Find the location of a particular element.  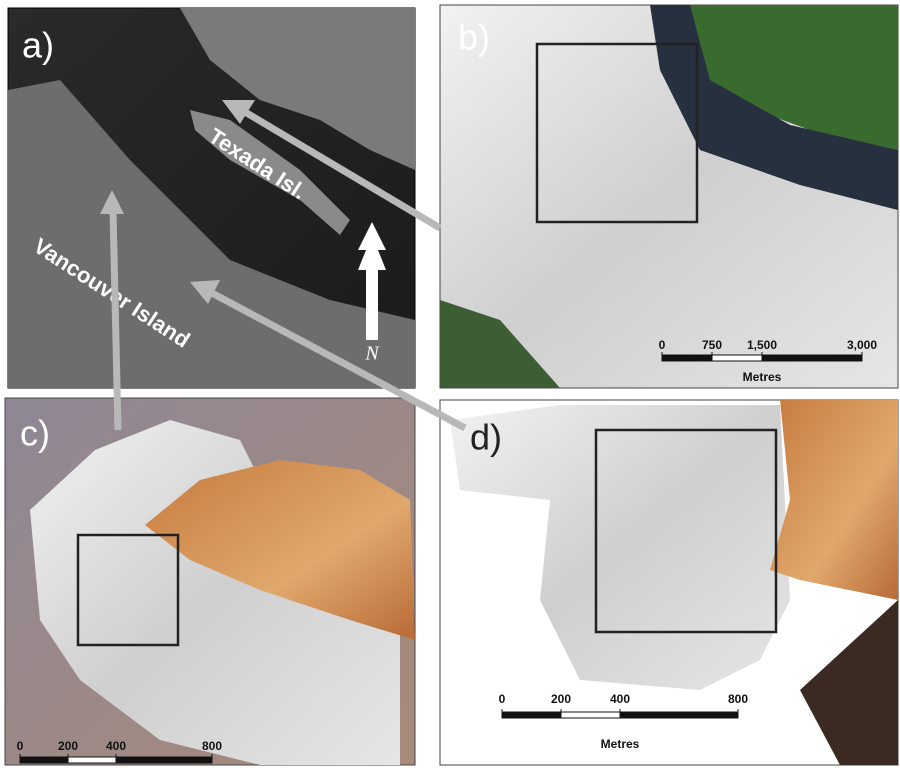

scale-bar: 0 750 1,500 3,000 Metres is located at coordinates (768, 361).